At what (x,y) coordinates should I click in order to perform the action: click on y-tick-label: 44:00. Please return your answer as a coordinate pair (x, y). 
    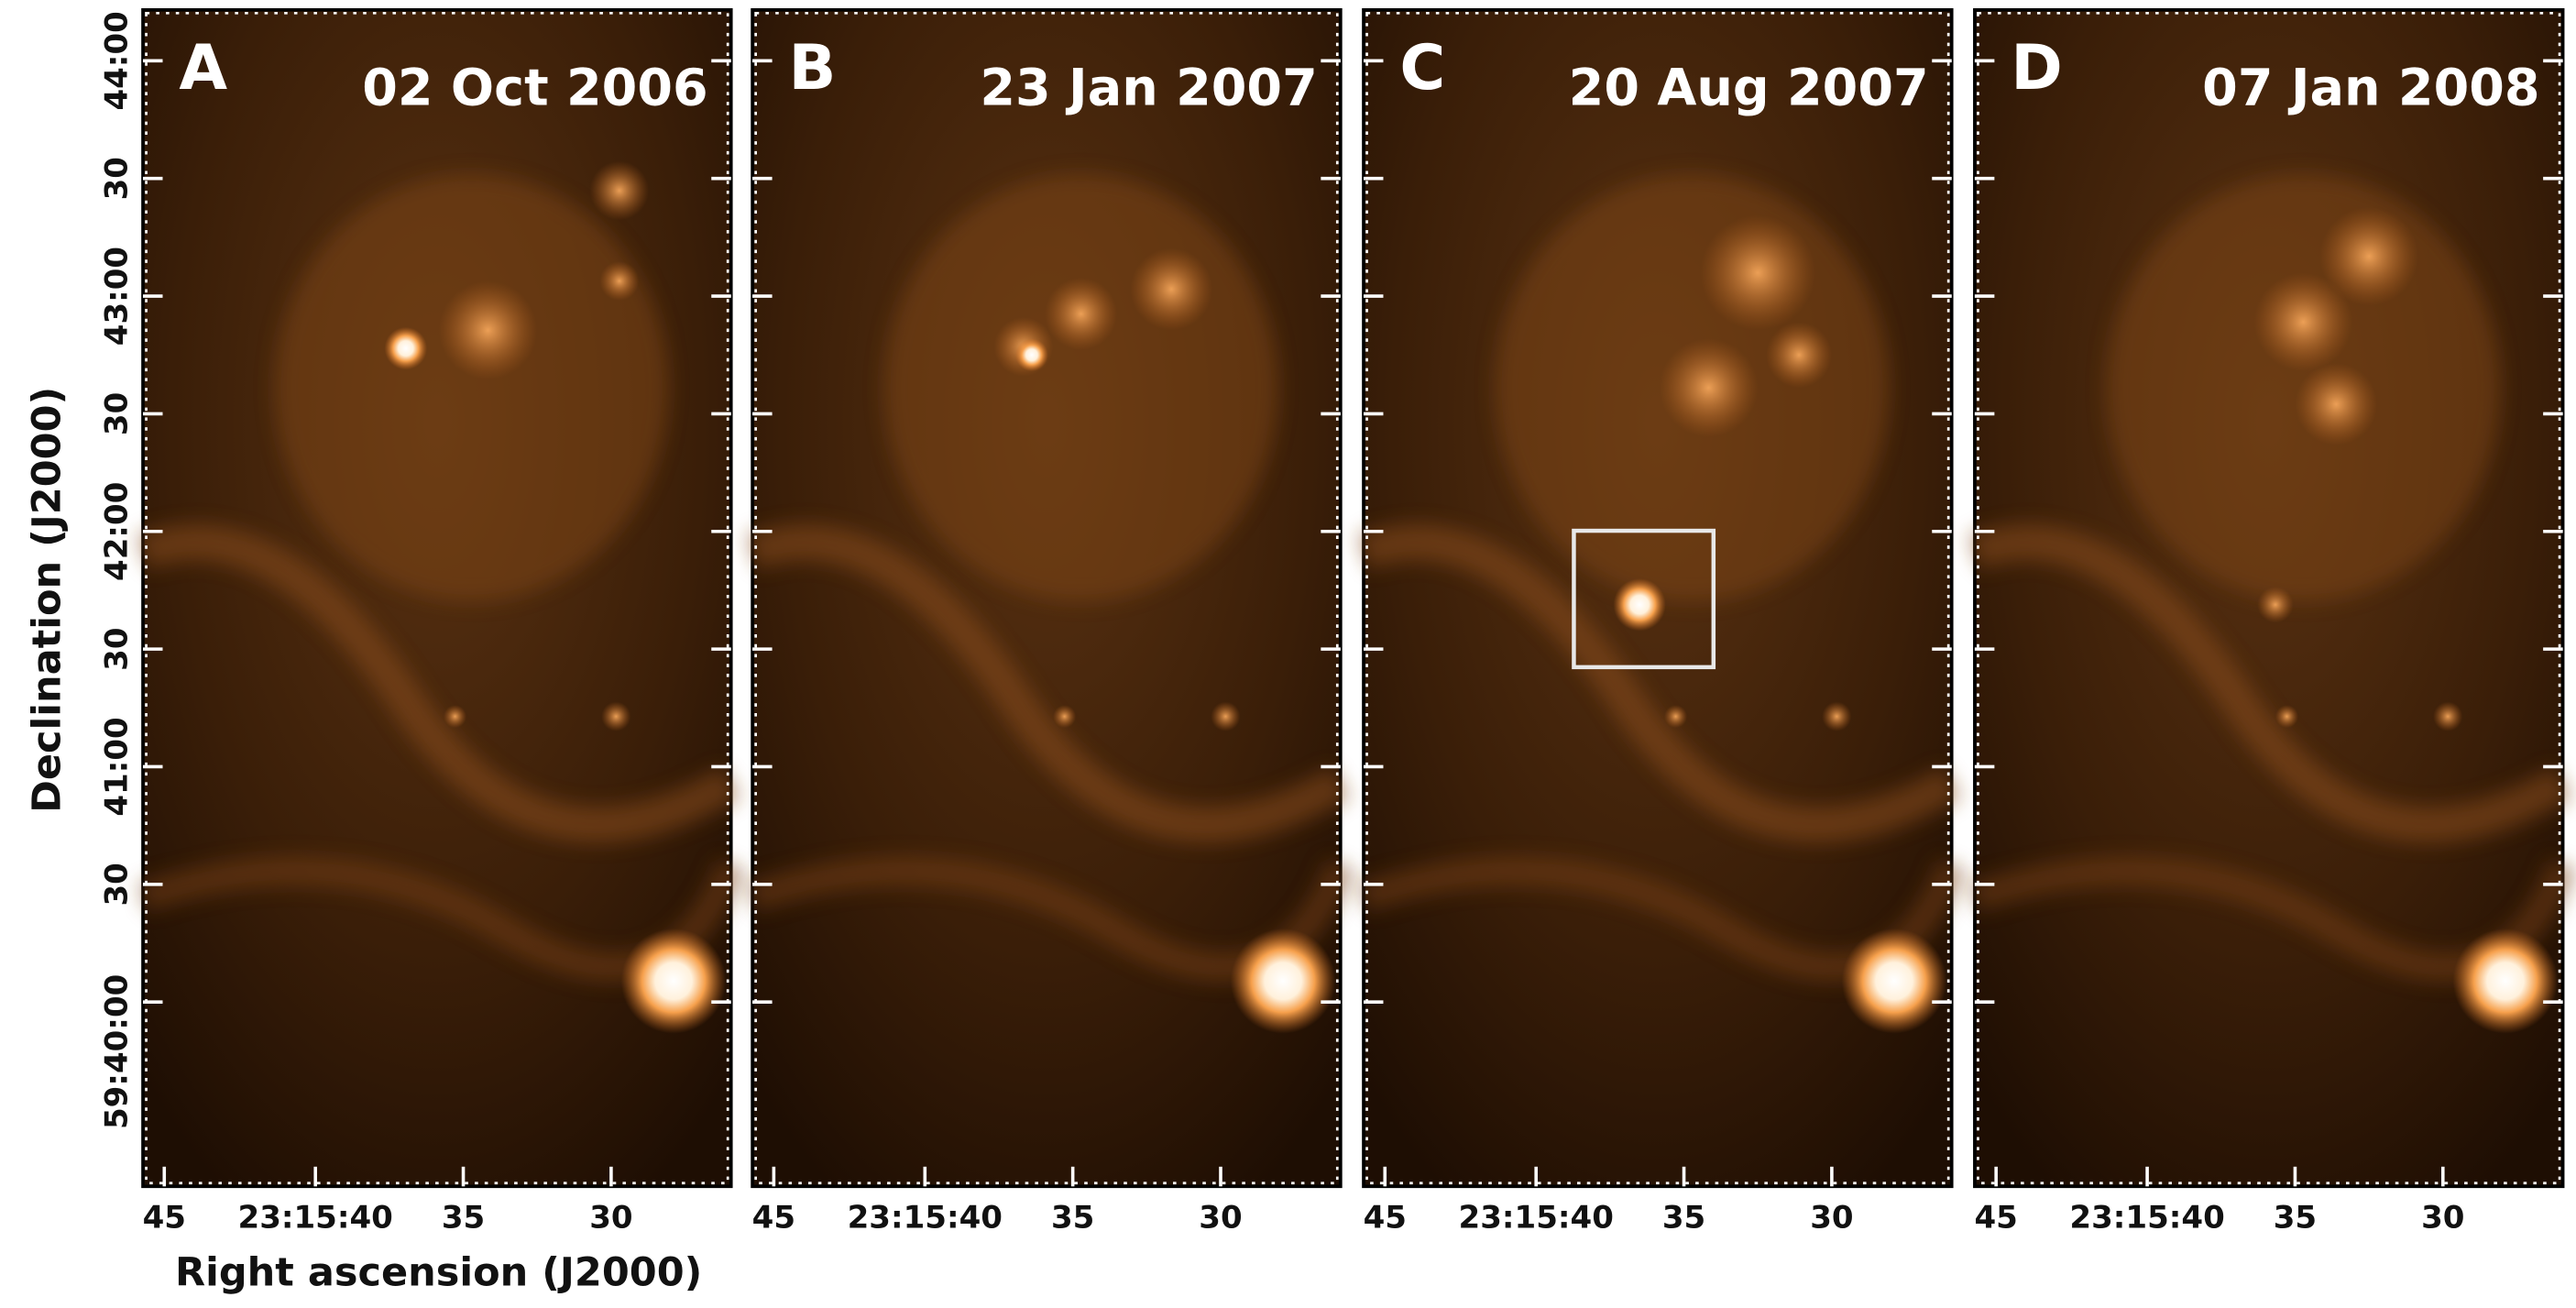
    Looking at the image, I should click on (118, 60).